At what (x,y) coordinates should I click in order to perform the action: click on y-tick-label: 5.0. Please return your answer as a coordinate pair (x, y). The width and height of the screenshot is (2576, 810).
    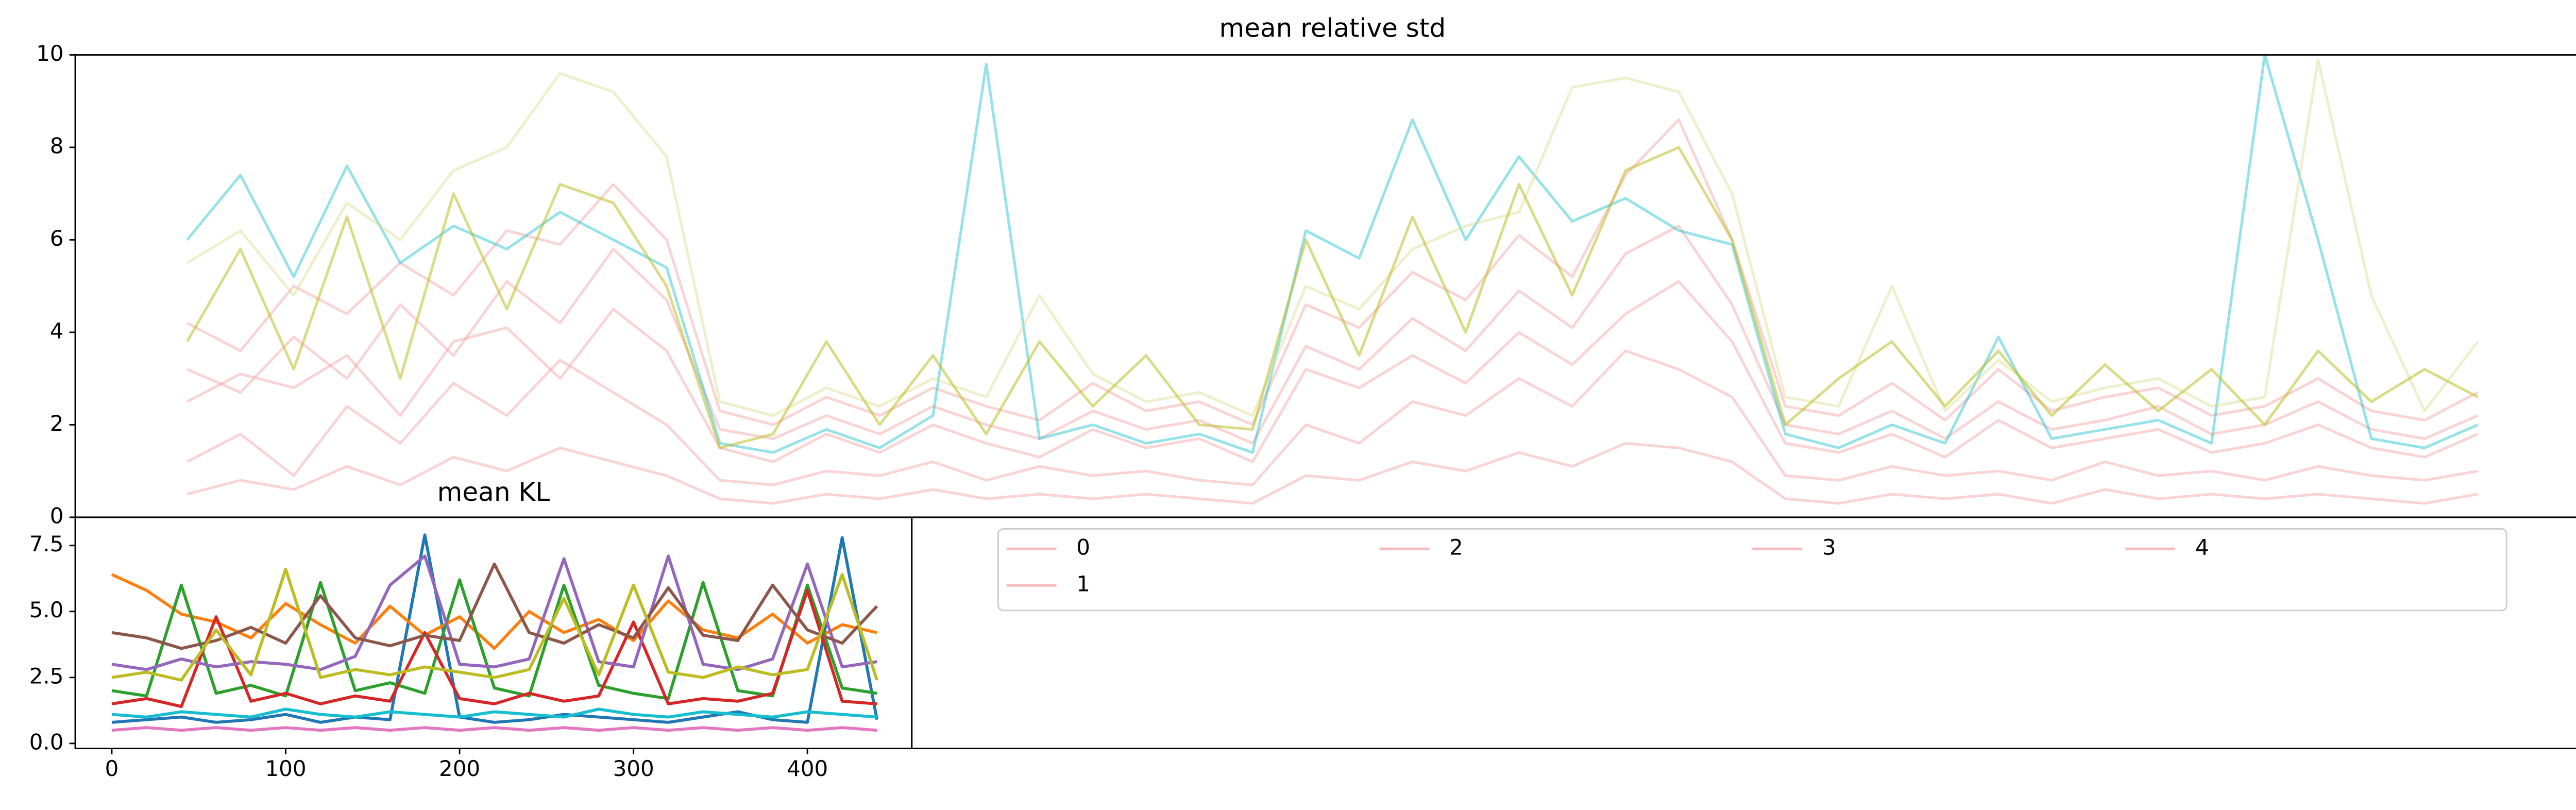
    Looking at the image, I should click on (46, 609).